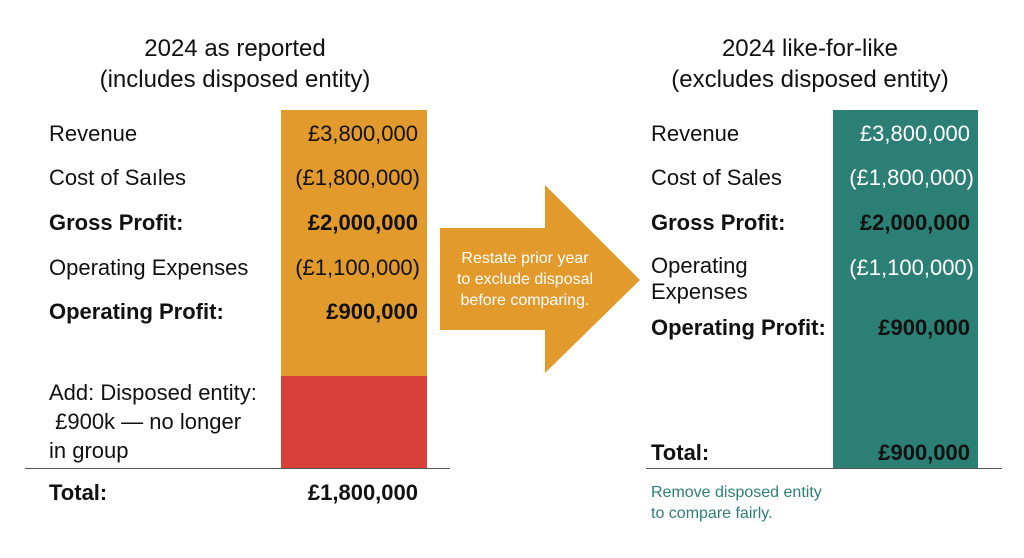 The image size is (1024, 558). Describe the element at coordinates (354, 243) in the screenshot. I see `left-orange-bar` at that location.